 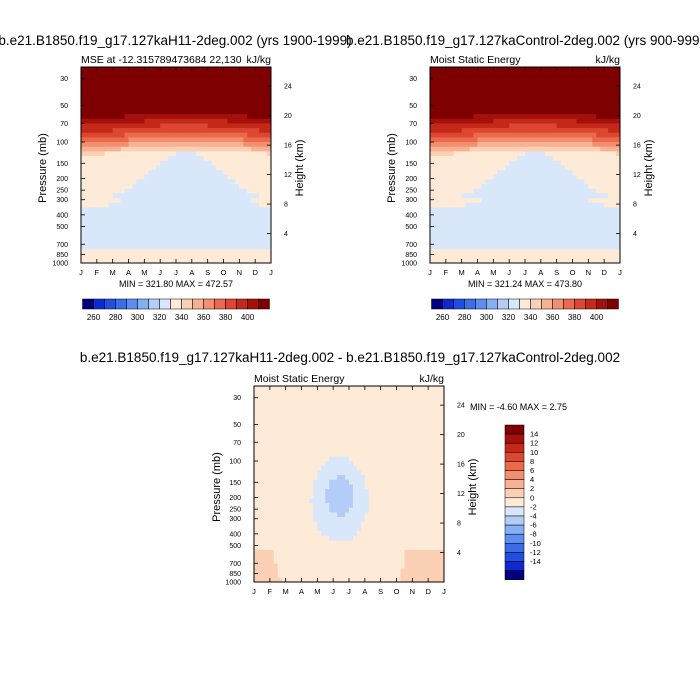 I want to click on x-tick-label: M, so click(x=113, y=272).